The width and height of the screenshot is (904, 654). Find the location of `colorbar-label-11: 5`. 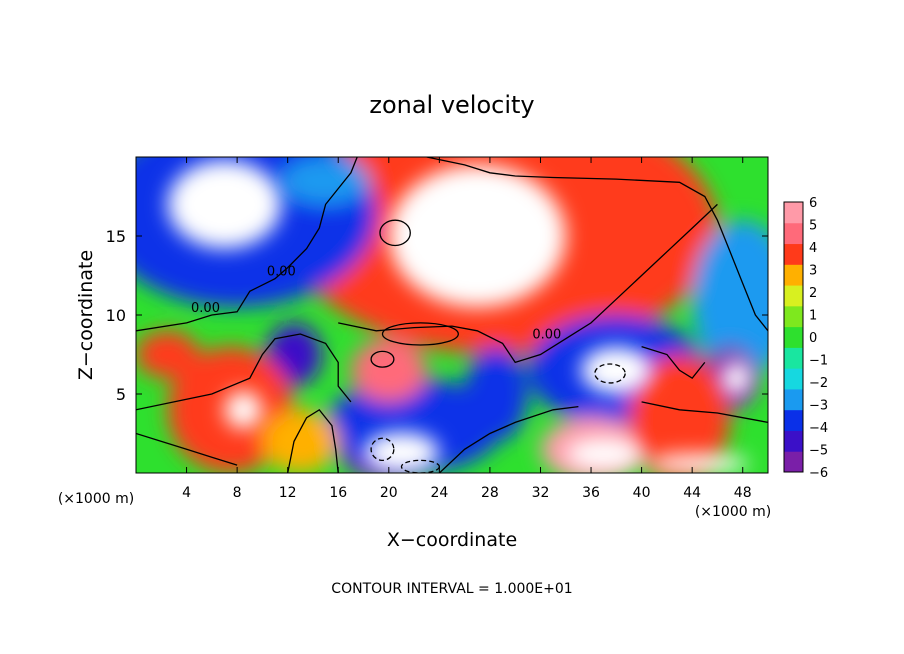

colorbar-label-11: 5 is located at coordinates (813, 226).